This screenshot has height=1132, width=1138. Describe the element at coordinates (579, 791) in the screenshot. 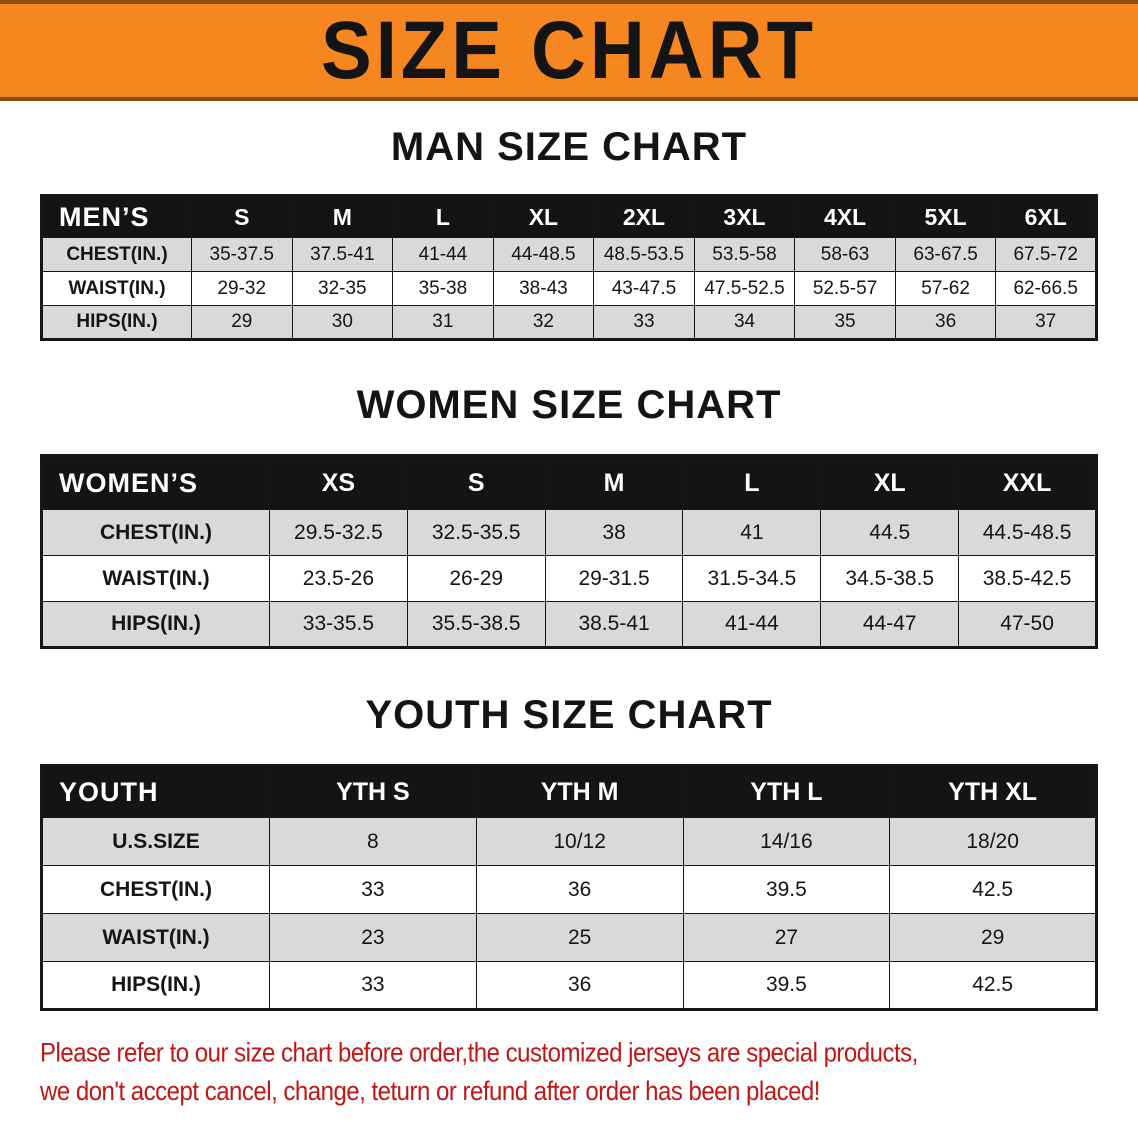

I see `size-column-header: YTH M` at that location.